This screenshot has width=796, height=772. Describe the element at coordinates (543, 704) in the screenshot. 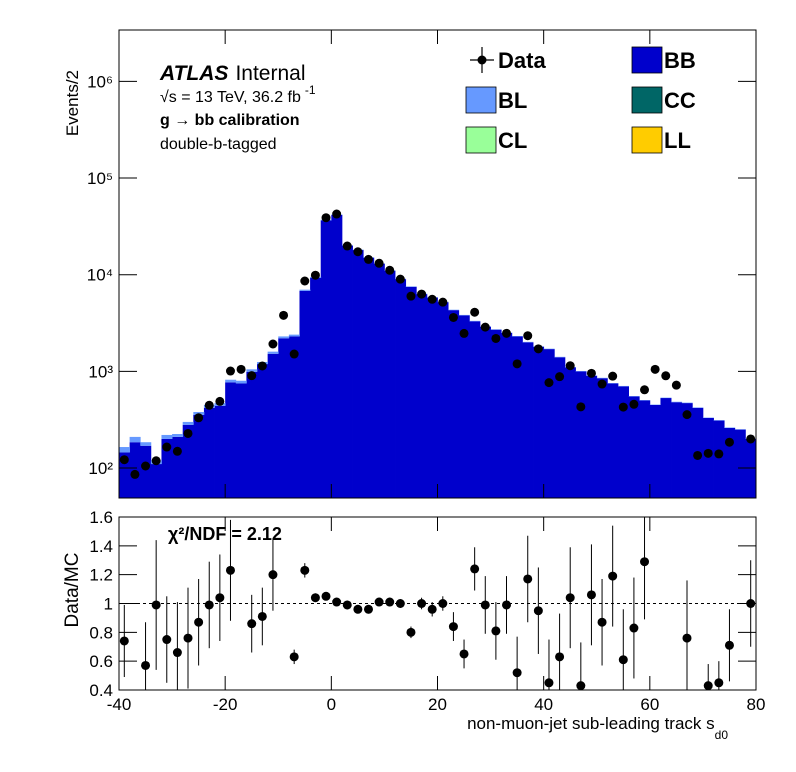

I see `x-tick-label: 40` at that location.